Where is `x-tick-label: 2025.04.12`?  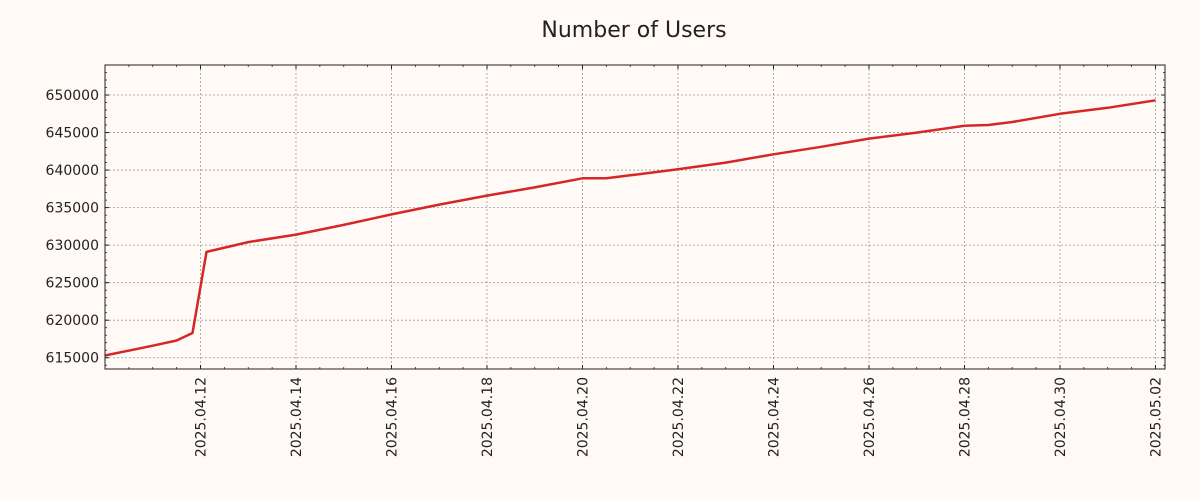
x-tick-label: 2025.04.12 is located at coordinates (201, 417).